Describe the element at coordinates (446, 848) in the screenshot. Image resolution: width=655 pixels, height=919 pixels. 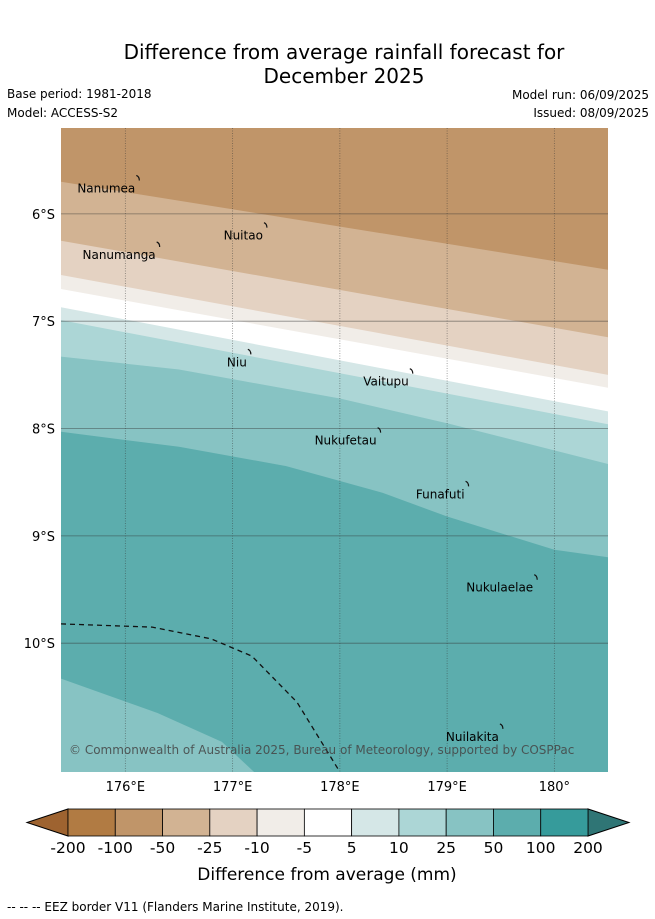
I see `colorbar-tick-label: 25` at that location.